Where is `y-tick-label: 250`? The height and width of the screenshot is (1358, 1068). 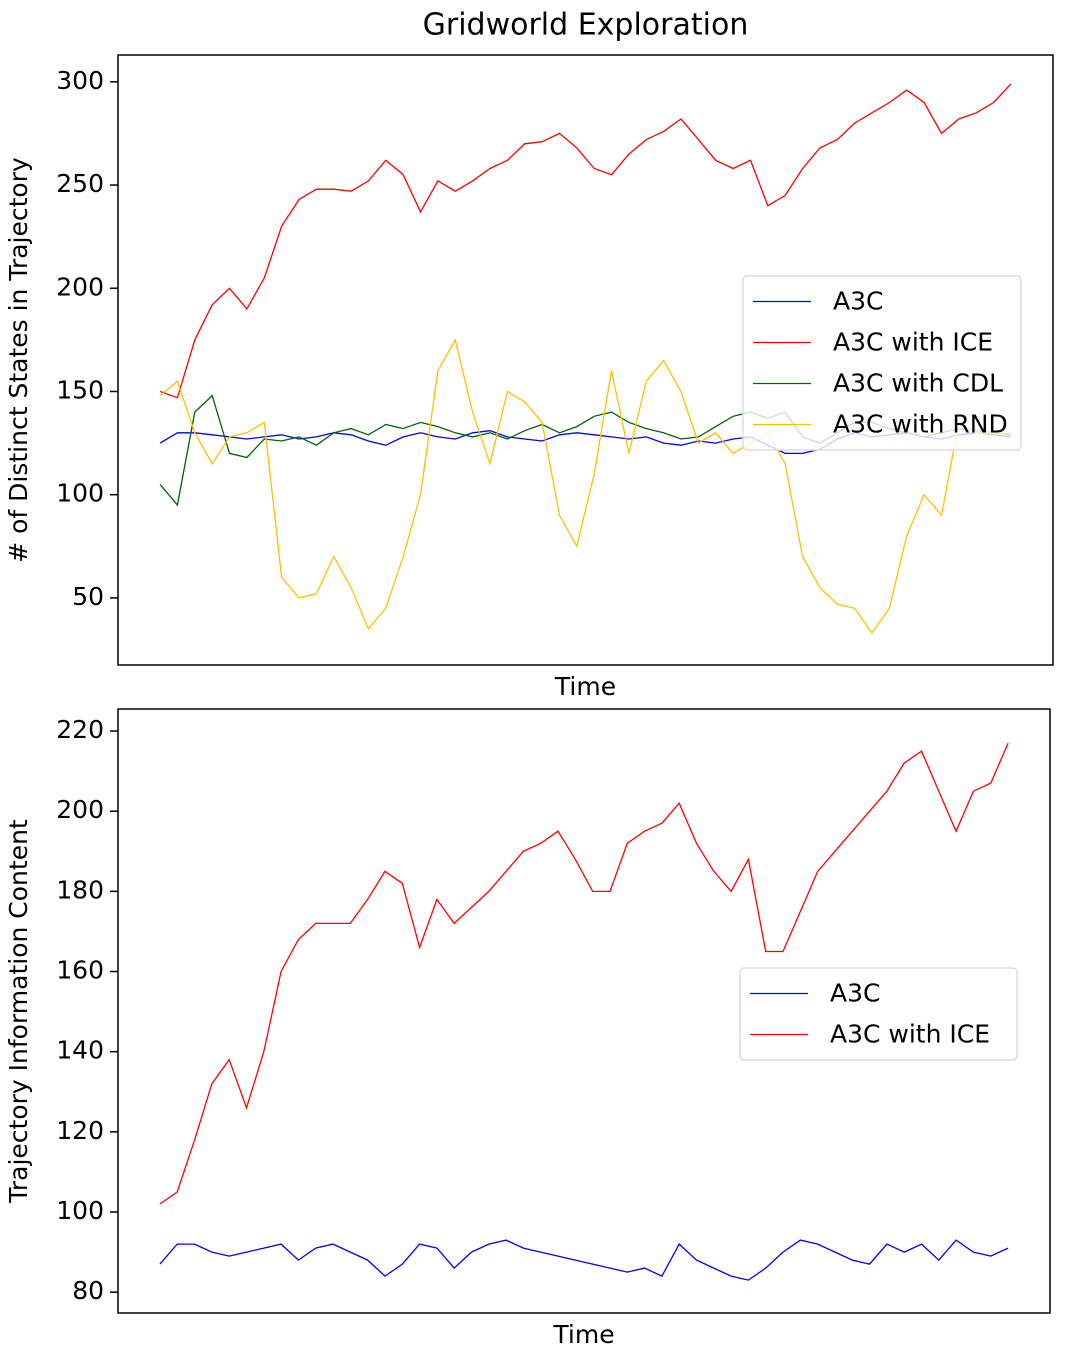
y-tick-label: 250 is located at coordinates (80, 183).